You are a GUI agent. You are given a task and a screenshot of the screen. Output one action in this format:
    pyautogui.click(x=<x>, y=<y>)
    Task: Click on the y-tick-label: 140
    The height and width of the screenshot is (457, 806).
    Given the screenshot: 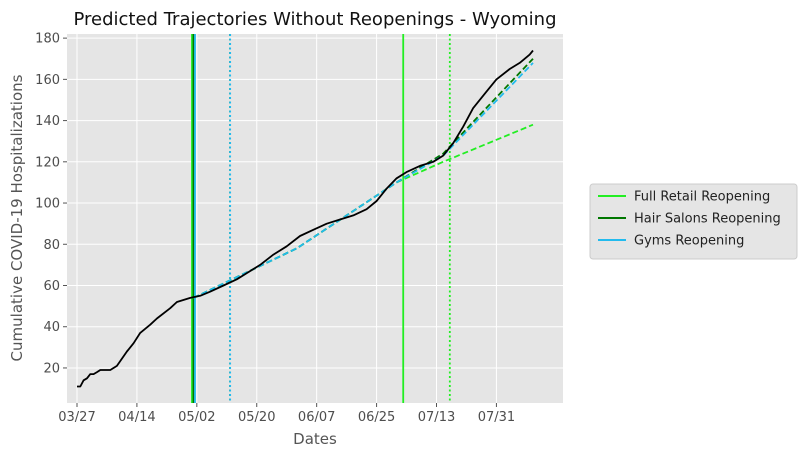 What is the action you would take?
    pyautogui.click(x=47, y=121)
    